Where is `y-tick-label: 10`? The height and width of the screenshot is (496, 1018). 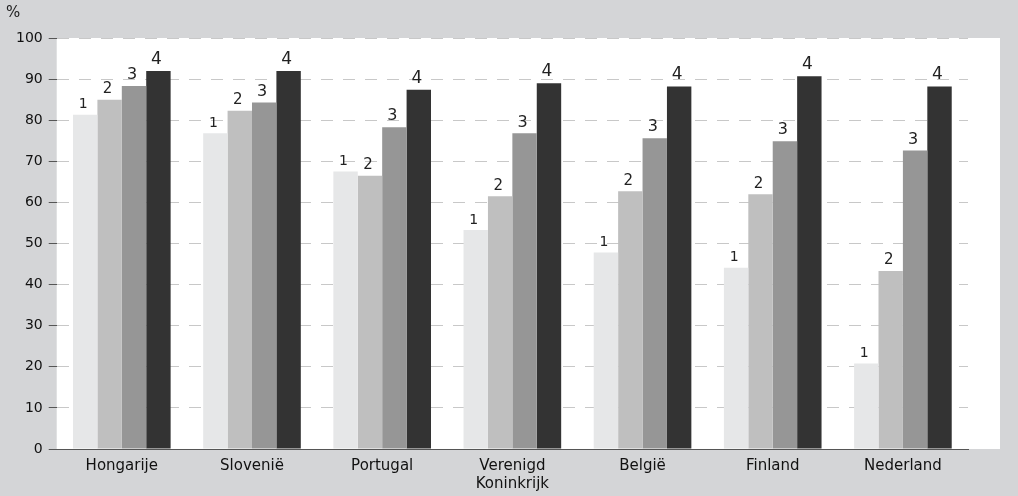
y-tick-label: 10 is located at coordinates (33, 406).